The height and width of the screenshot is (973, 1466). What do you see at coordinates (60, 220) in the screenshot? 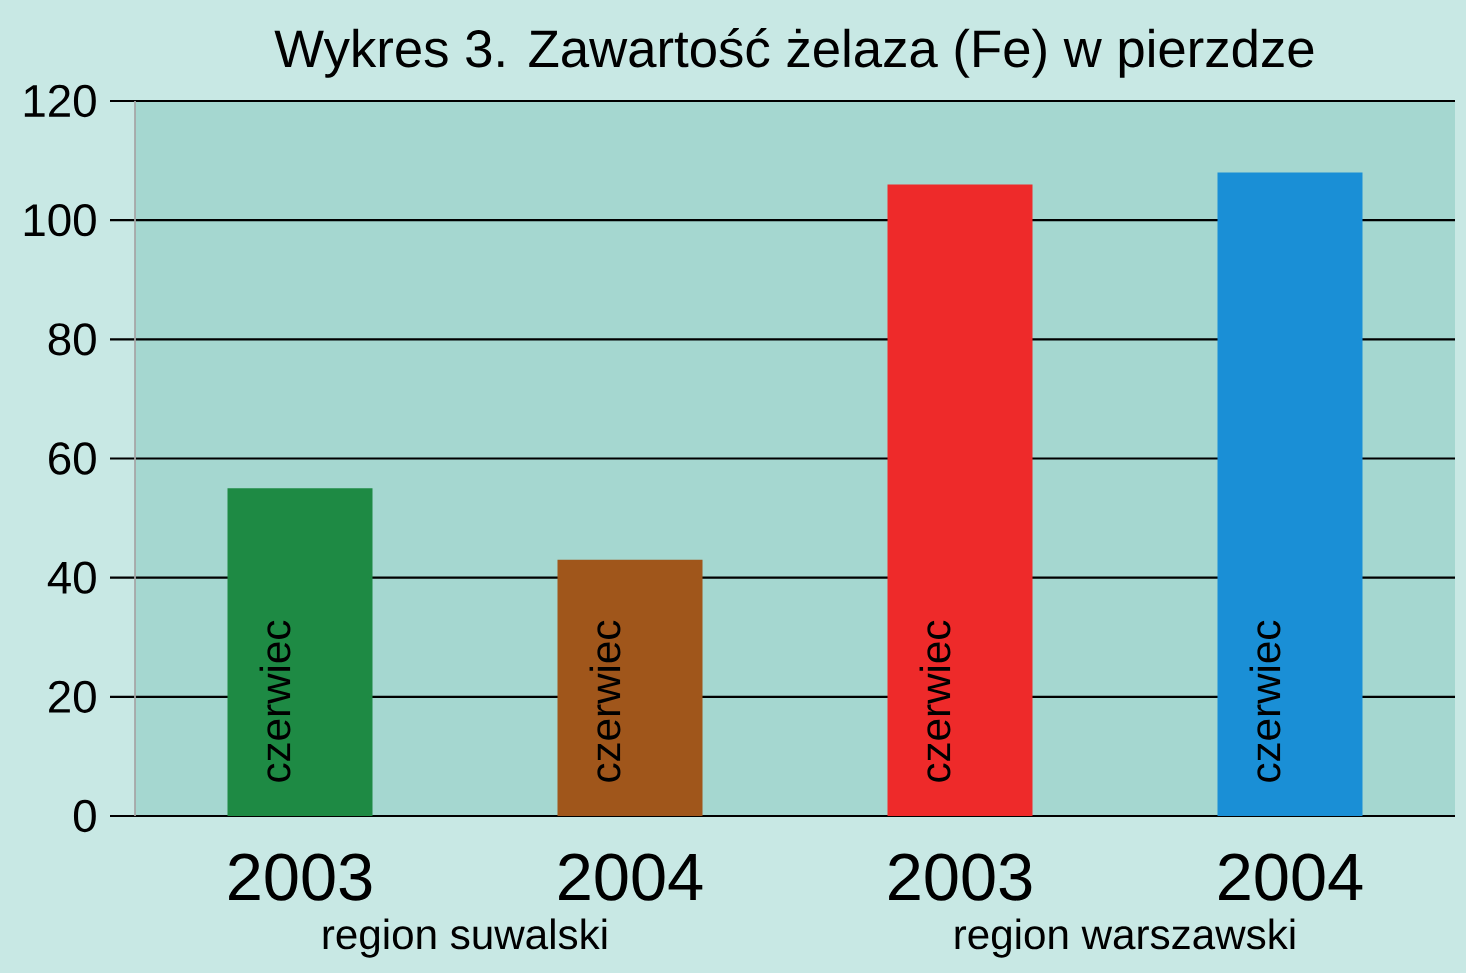
I see `y-tick-label: 100` at bounding box center [60, 220].